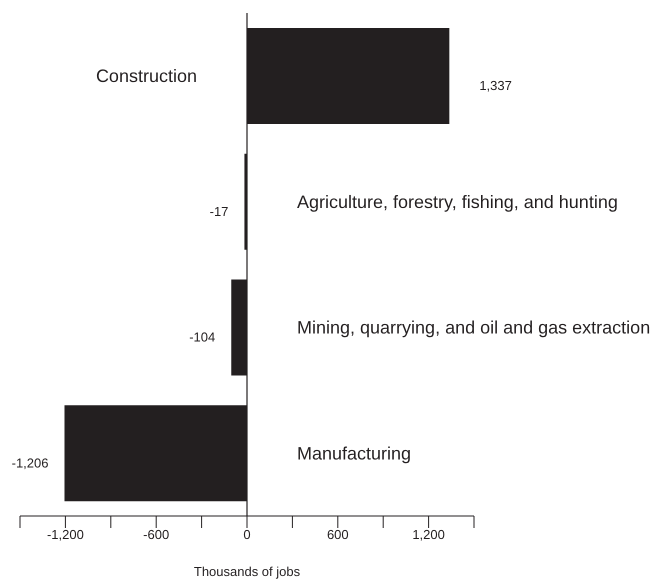 Image resolution: width=658 pixels, height=581 pixels. Describe the element at coordinates (247, 571) in the screenshot. I see `x-axis-title: Thousands of jobs` at that location.